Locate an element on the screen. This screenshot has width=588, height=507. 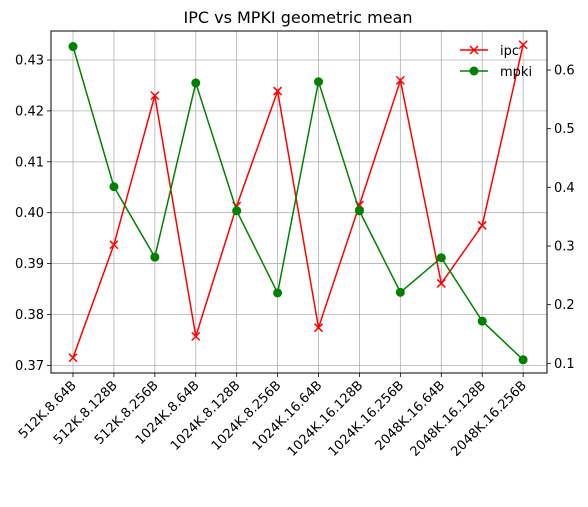
y-left-tick-label: 0.42 is located at coordinates (29, 111).